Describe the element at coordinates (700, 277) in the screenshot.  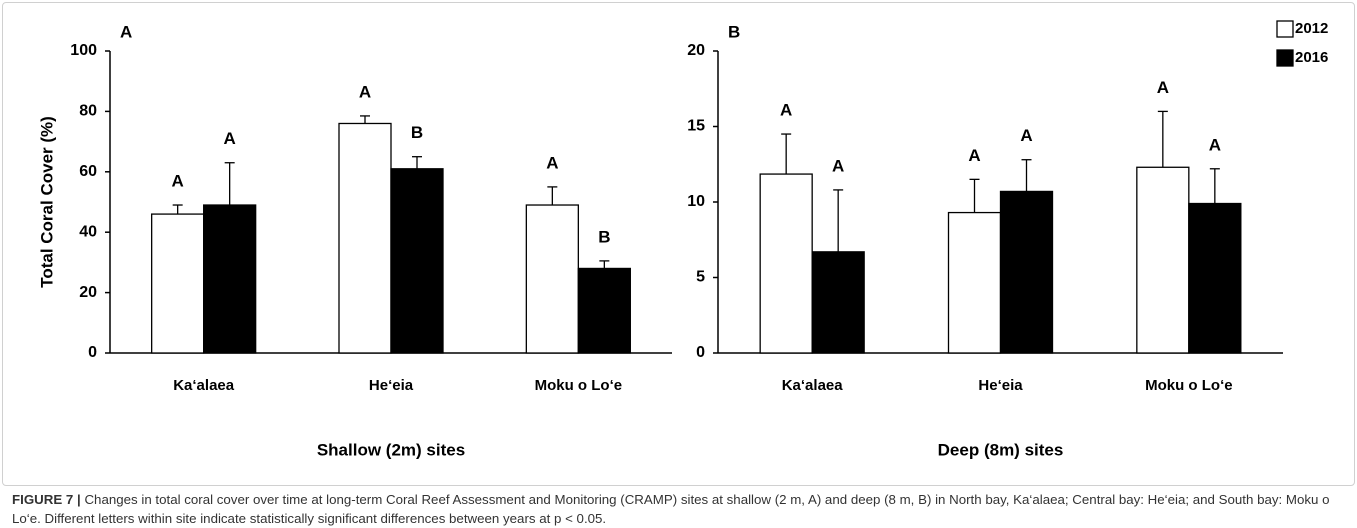
I see `y-tick-label: 5` at that location.